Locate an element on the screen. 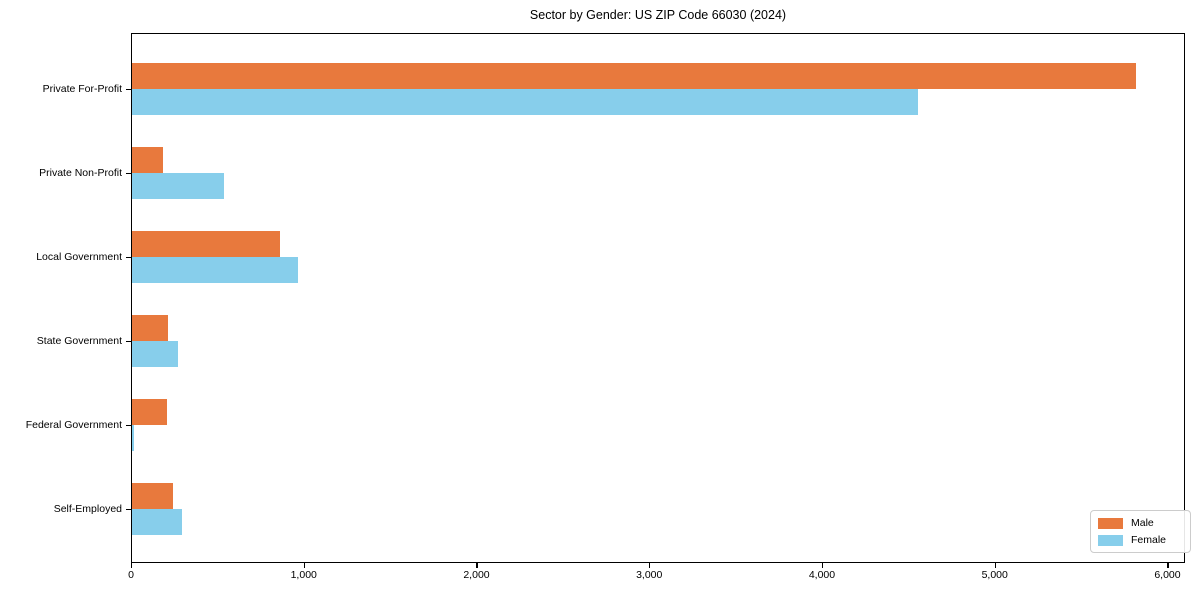 The image size is (1200, 600). legend-swatch-female is located at coordinates (1110, 540).